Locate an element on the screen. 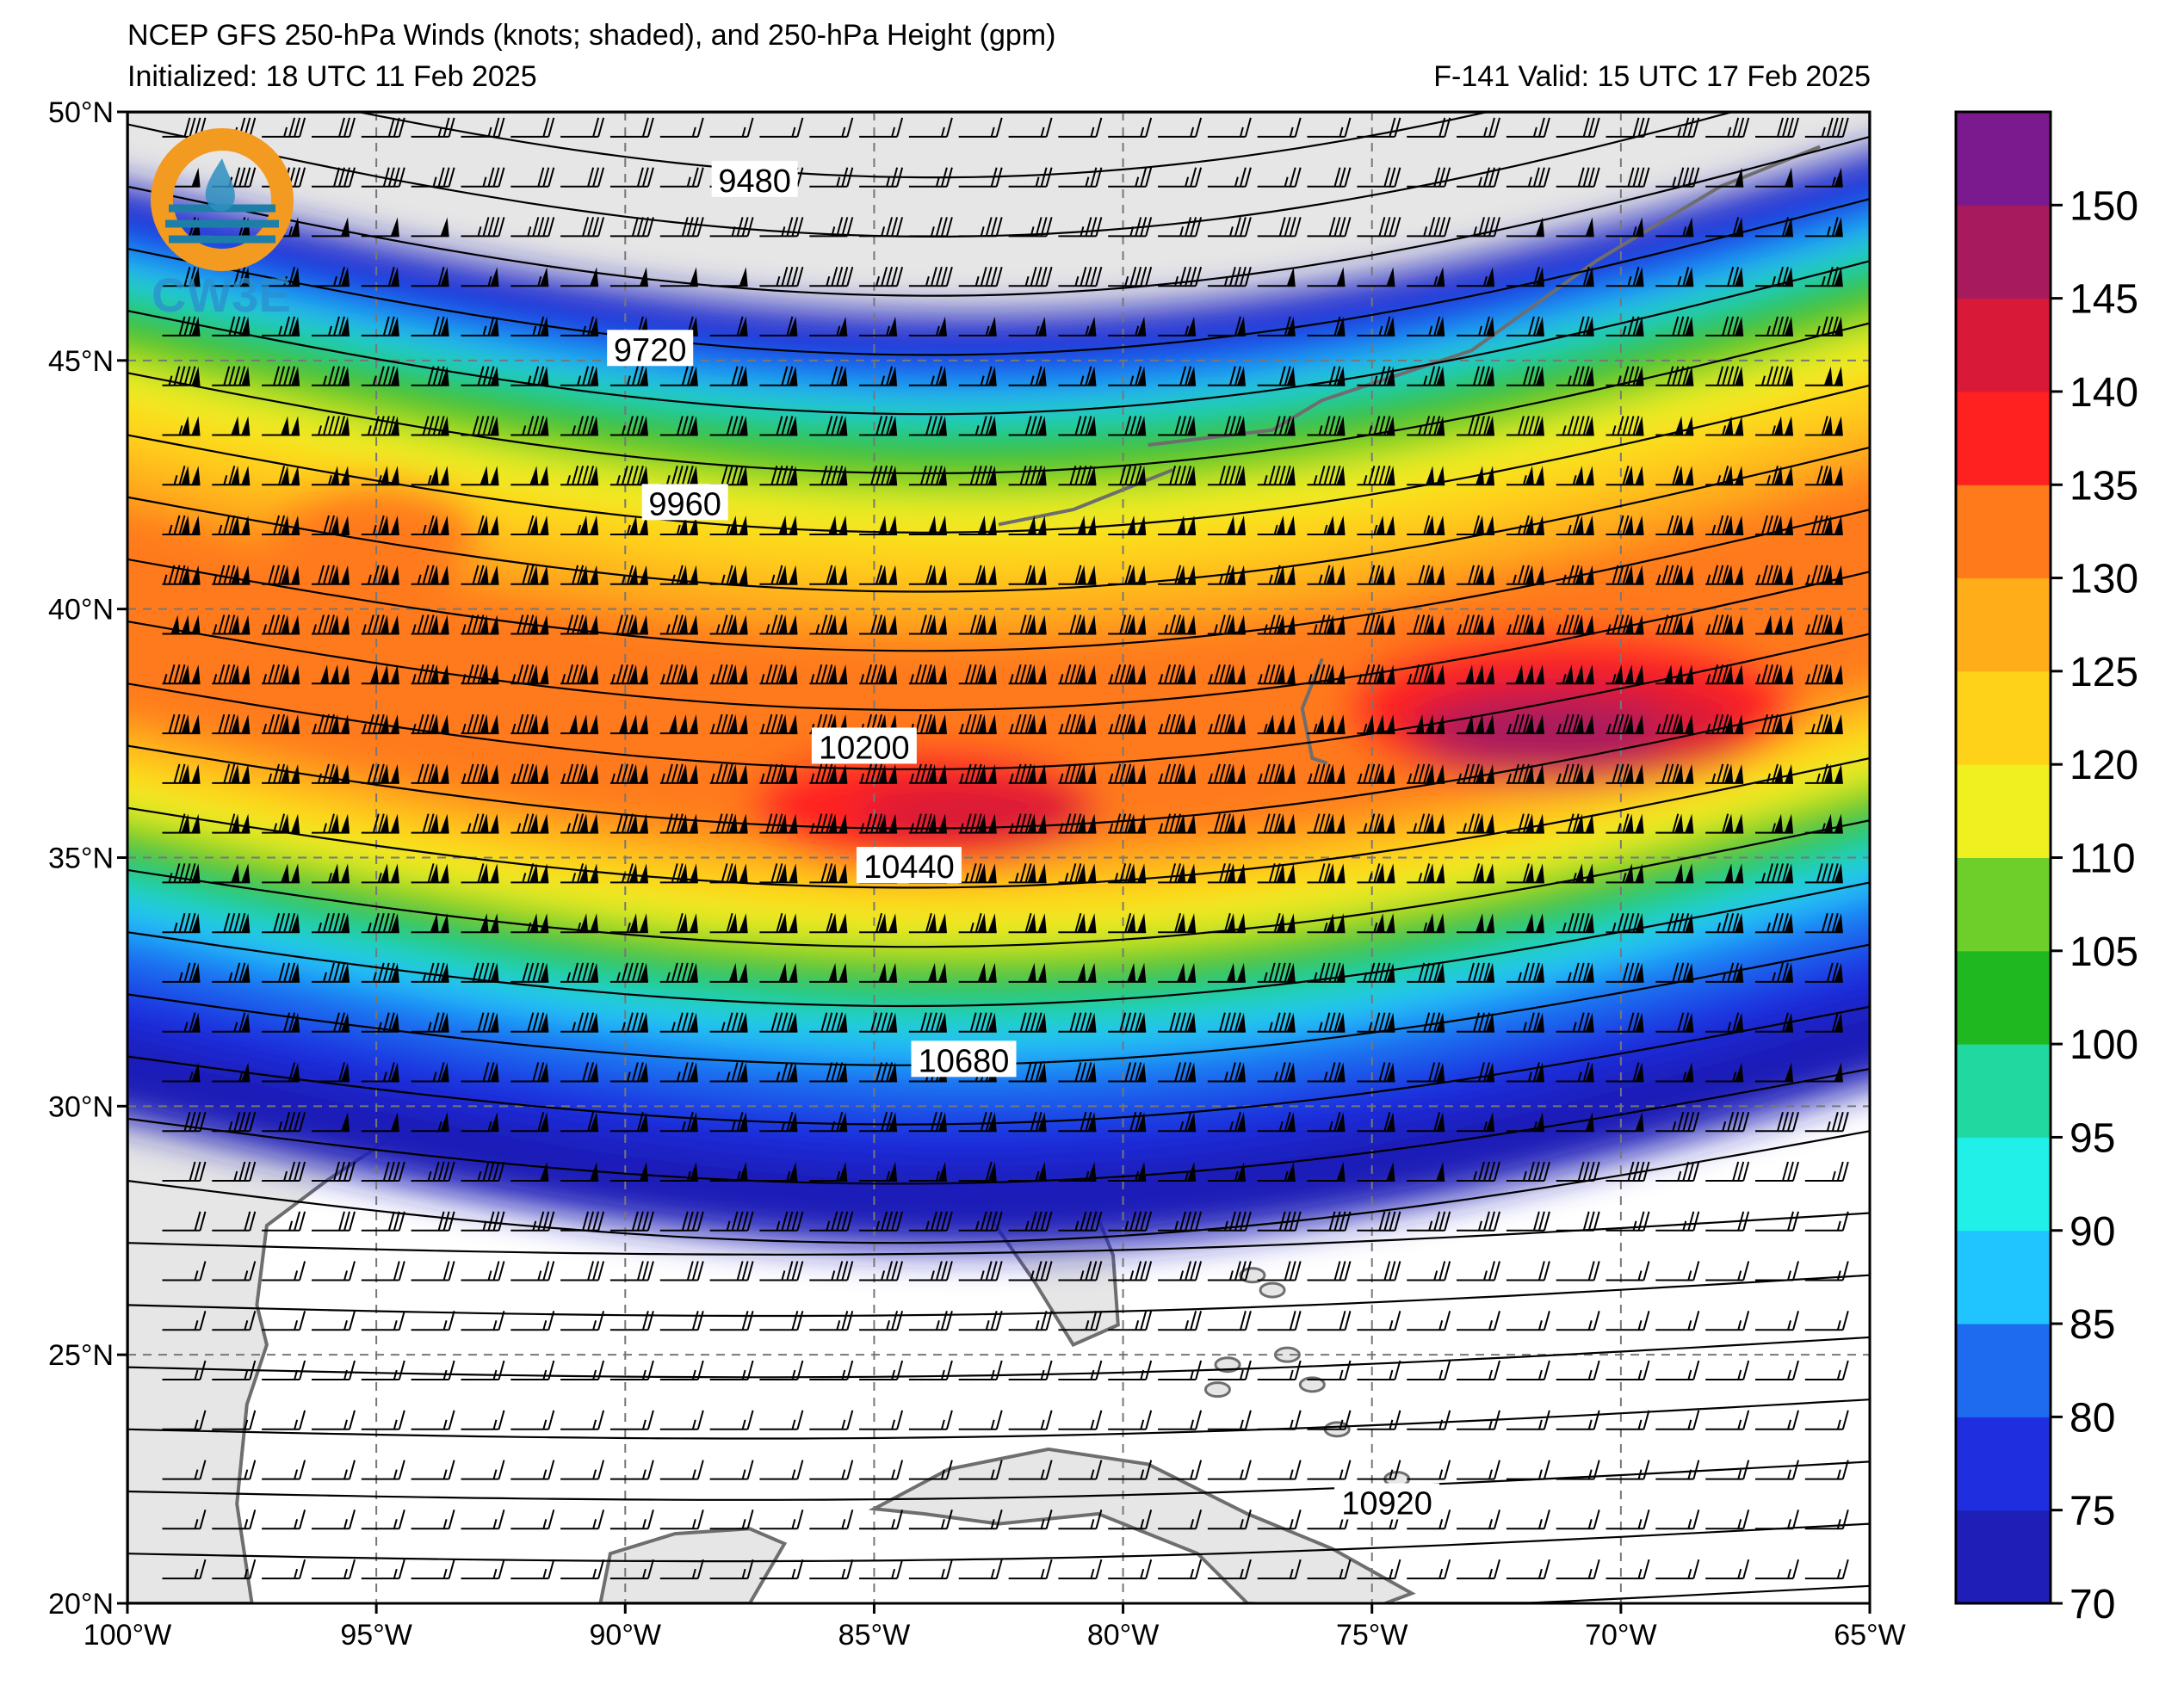 Image resolution: width=2184 pixels, height=1698 pixels. colorbar-tick-label: 90 is located at coordinates (2092, 1232).